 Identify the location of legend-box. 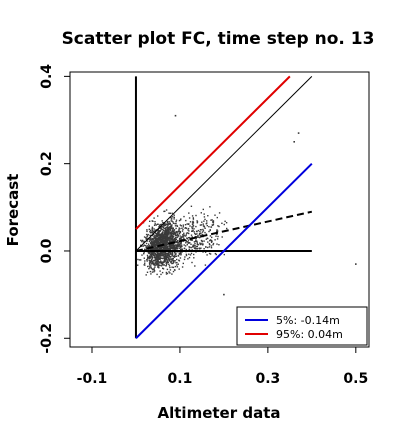
(302, 326).